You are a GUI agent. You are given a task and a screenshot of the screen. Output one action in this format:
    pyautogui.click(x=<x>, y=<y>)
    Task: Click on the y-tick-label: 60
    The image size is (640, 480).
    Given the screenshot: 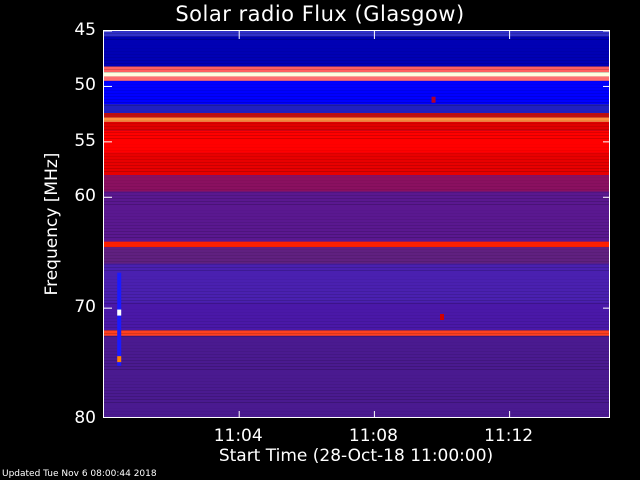 What is the action you would take?
    pyautogui.click(x=85, y=196)
    